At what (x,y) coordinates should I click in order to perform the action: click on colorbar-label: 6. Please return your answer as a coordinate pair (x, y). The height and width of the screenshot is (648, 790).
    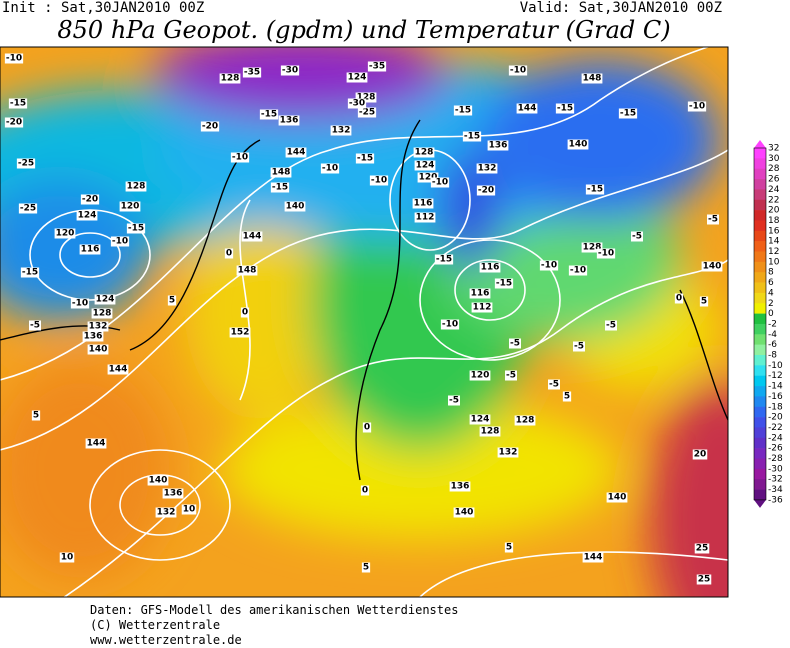
    Looking at the image, I should click on (771, 283).